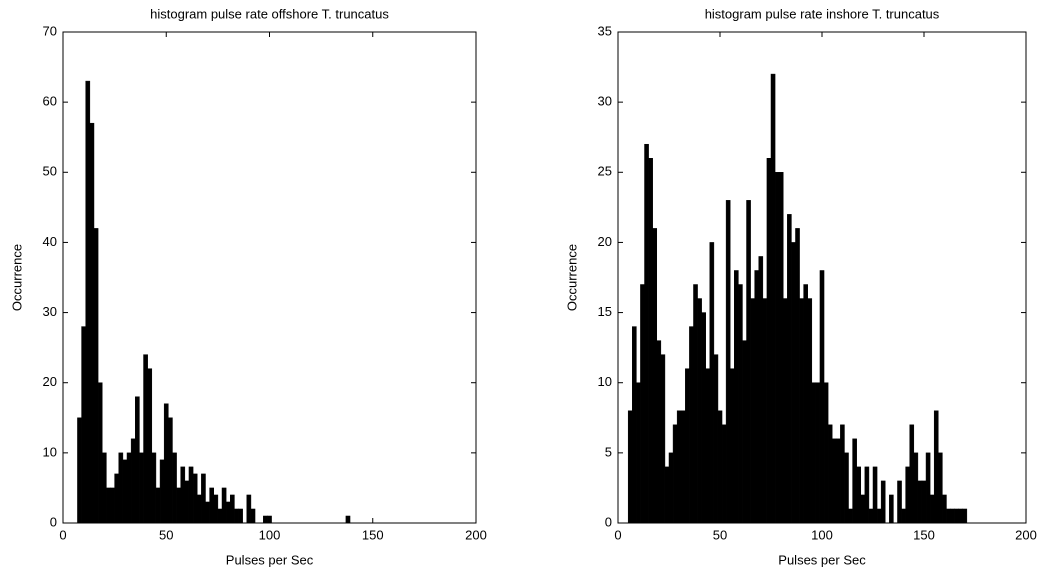 The height and width of the screenshot is (573, 1044). I want to click on y-tick-label: 15, so click(605, 311).